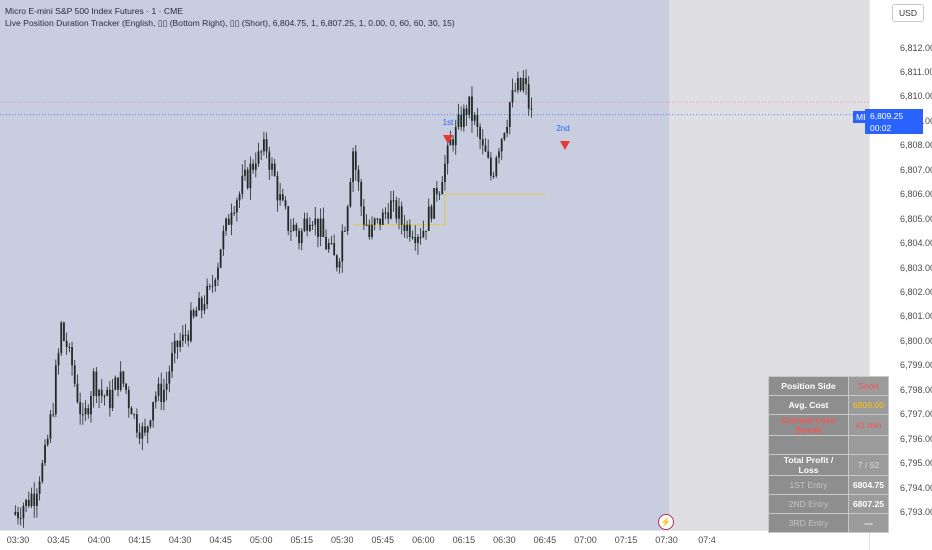 The width and height of the screenshot is (932, 550). I want to click on time-tick-label: 06:30, so click(504, 540).